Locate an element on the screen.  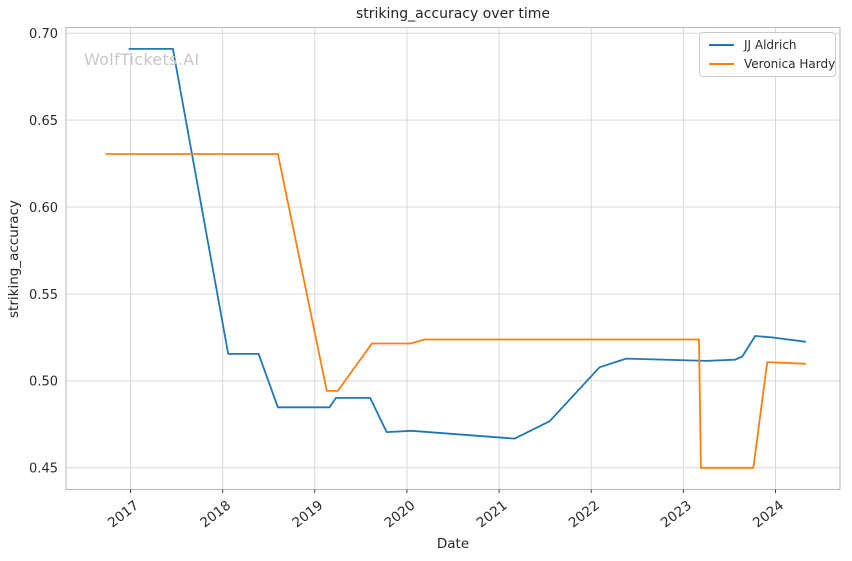
x-tick-label: 2021 is located at coordinates (492, 515).